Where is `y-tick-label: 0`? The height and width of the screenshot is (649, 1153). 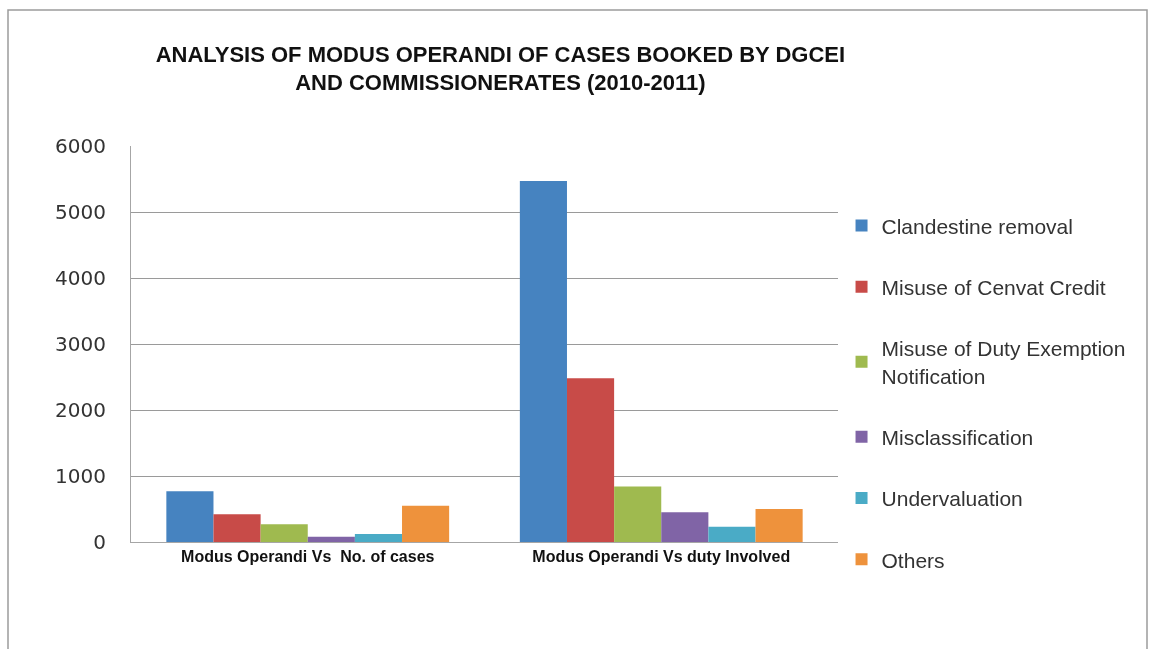
y-tick-label: 0 is located at coordinates (99, 542).